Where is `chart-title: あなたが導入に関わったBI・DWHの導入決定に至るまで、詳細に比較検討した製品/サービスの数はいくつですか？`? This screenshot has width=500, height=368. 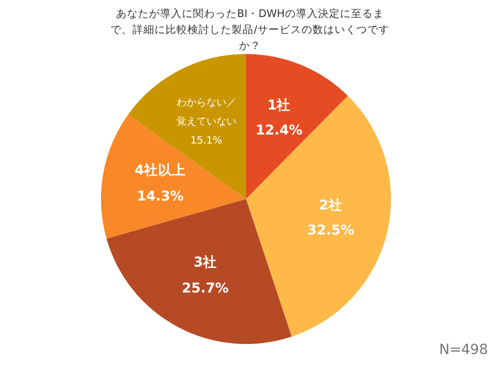 chart-title: あなたが導入に関わったBI・DWHの導入決定に至るまで、詳細に比較検討した製品/サービスの数はいくつですか？ is located at coordinates (250, 30).